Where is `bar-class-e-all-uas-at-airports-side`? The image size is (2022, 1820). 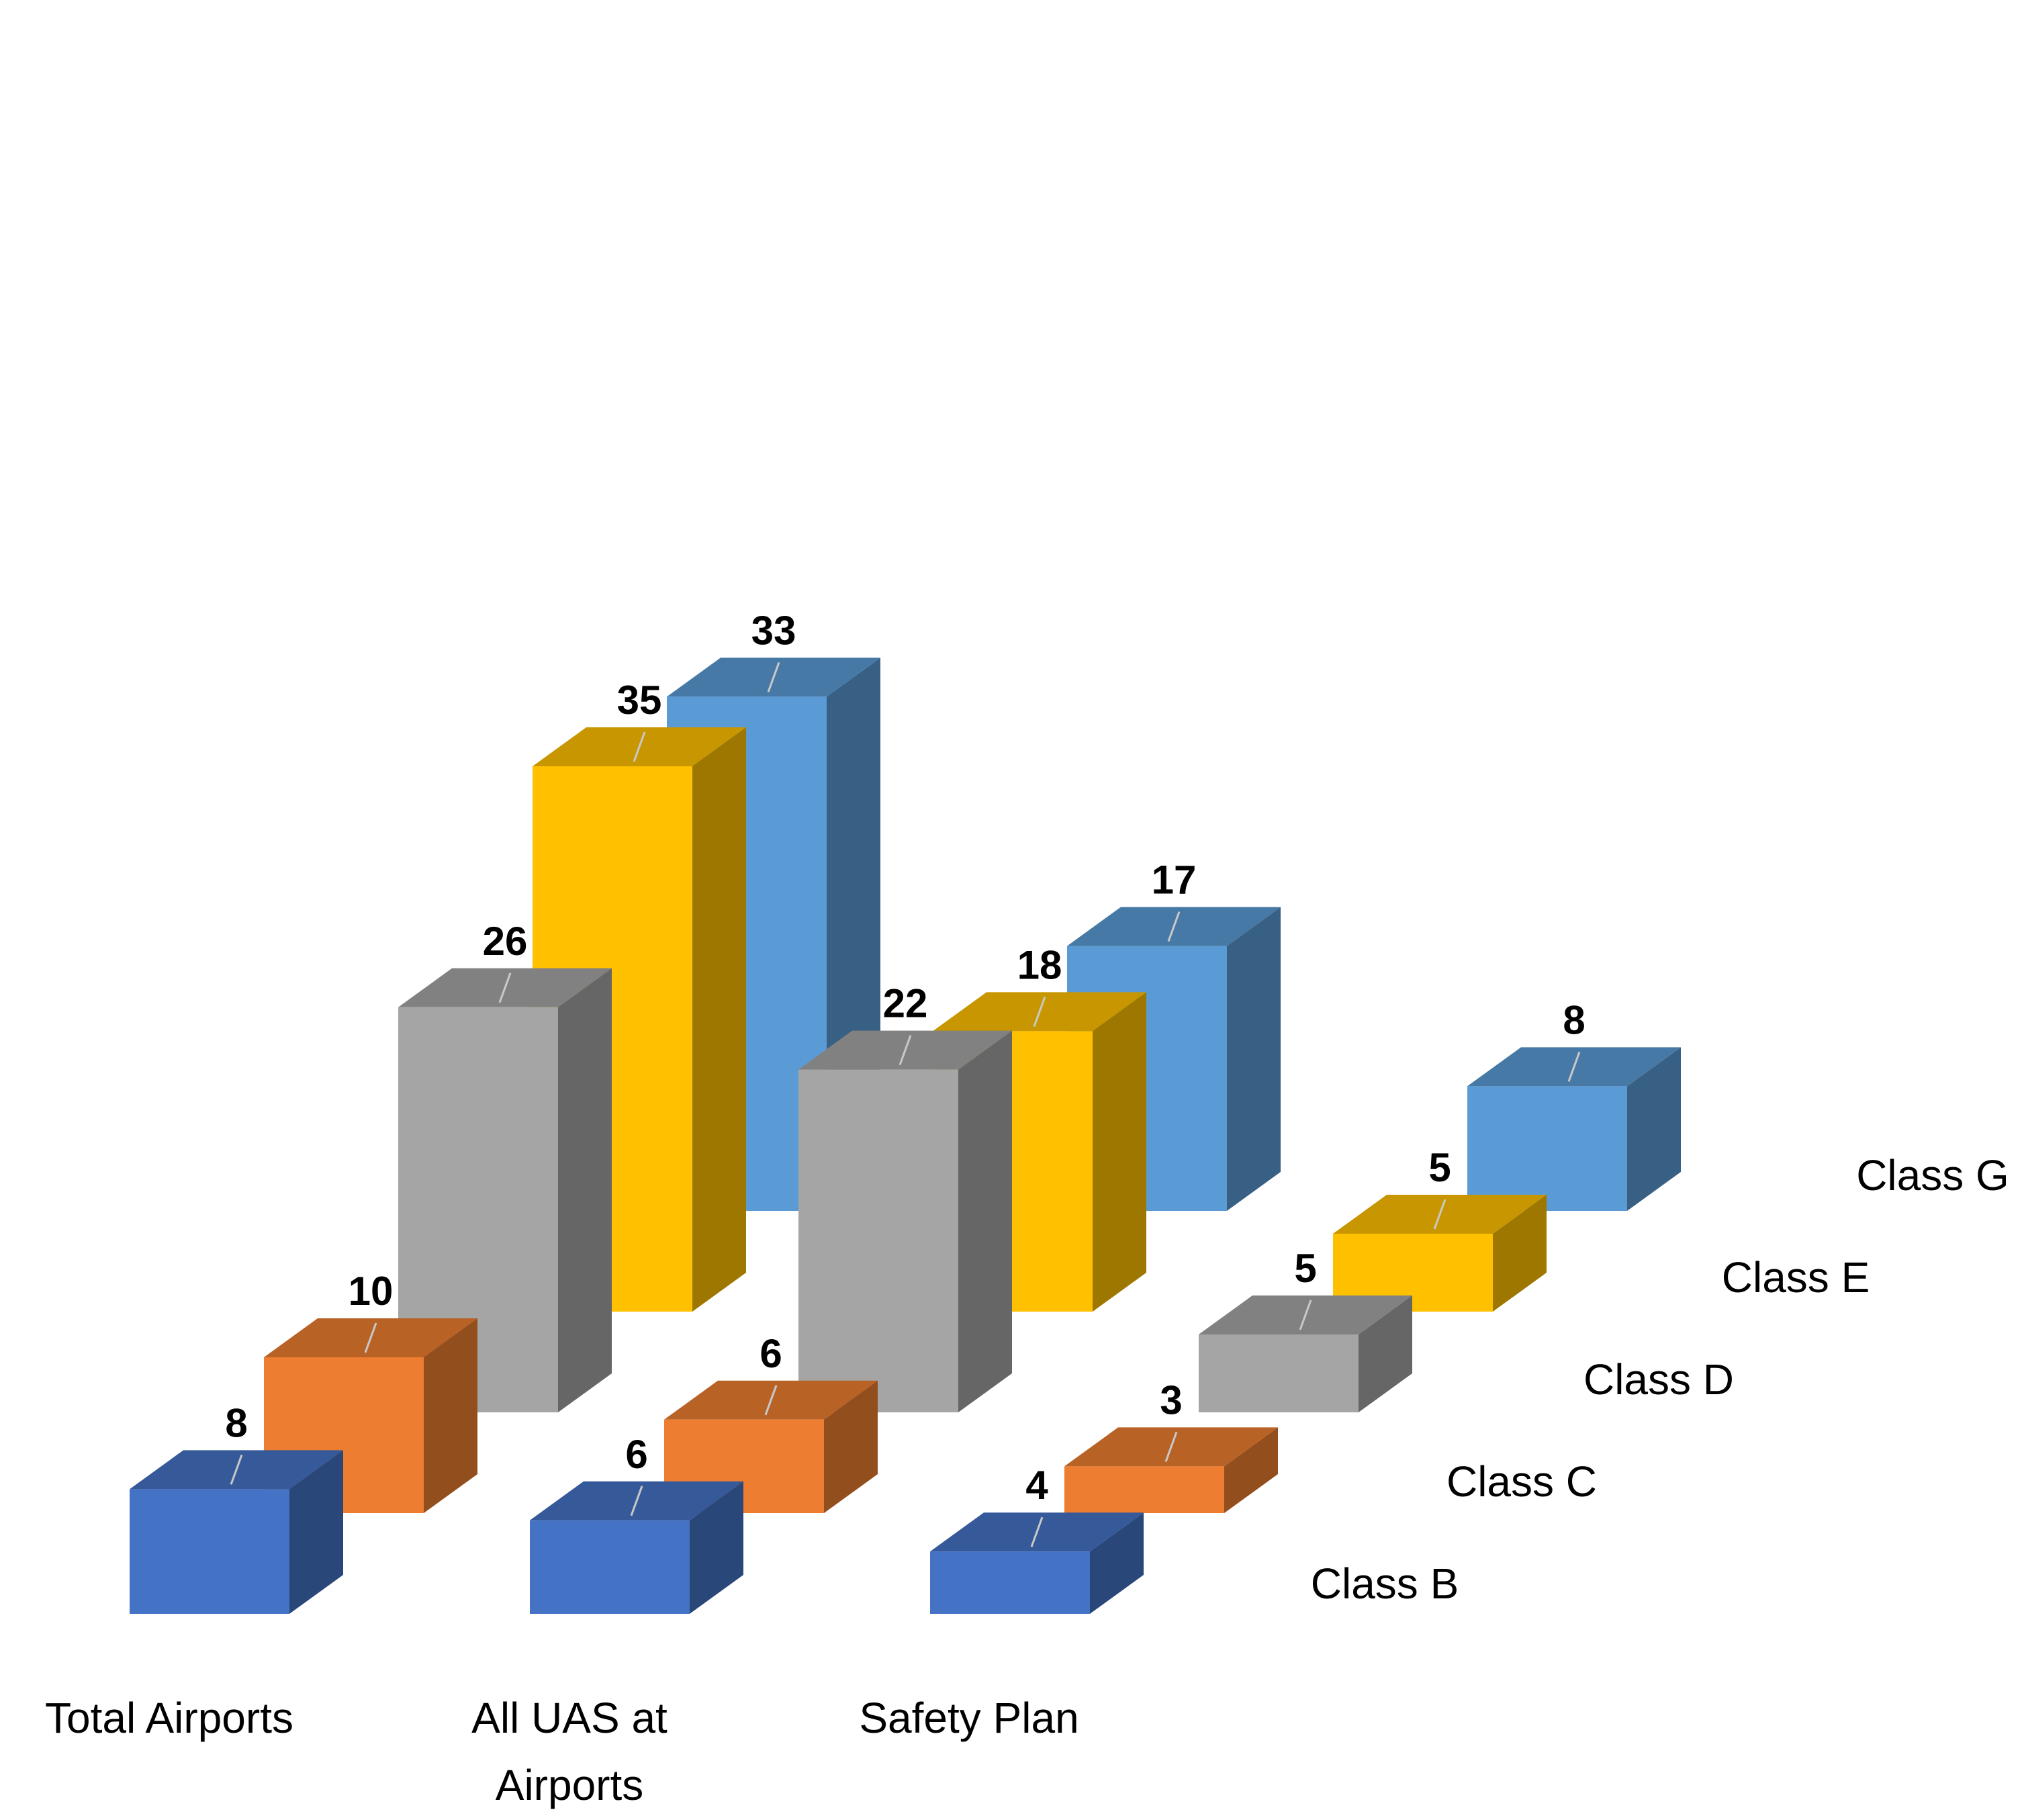 bar-class-e-all-uas-at-airports-side is located at coordinates (1119, 1152).